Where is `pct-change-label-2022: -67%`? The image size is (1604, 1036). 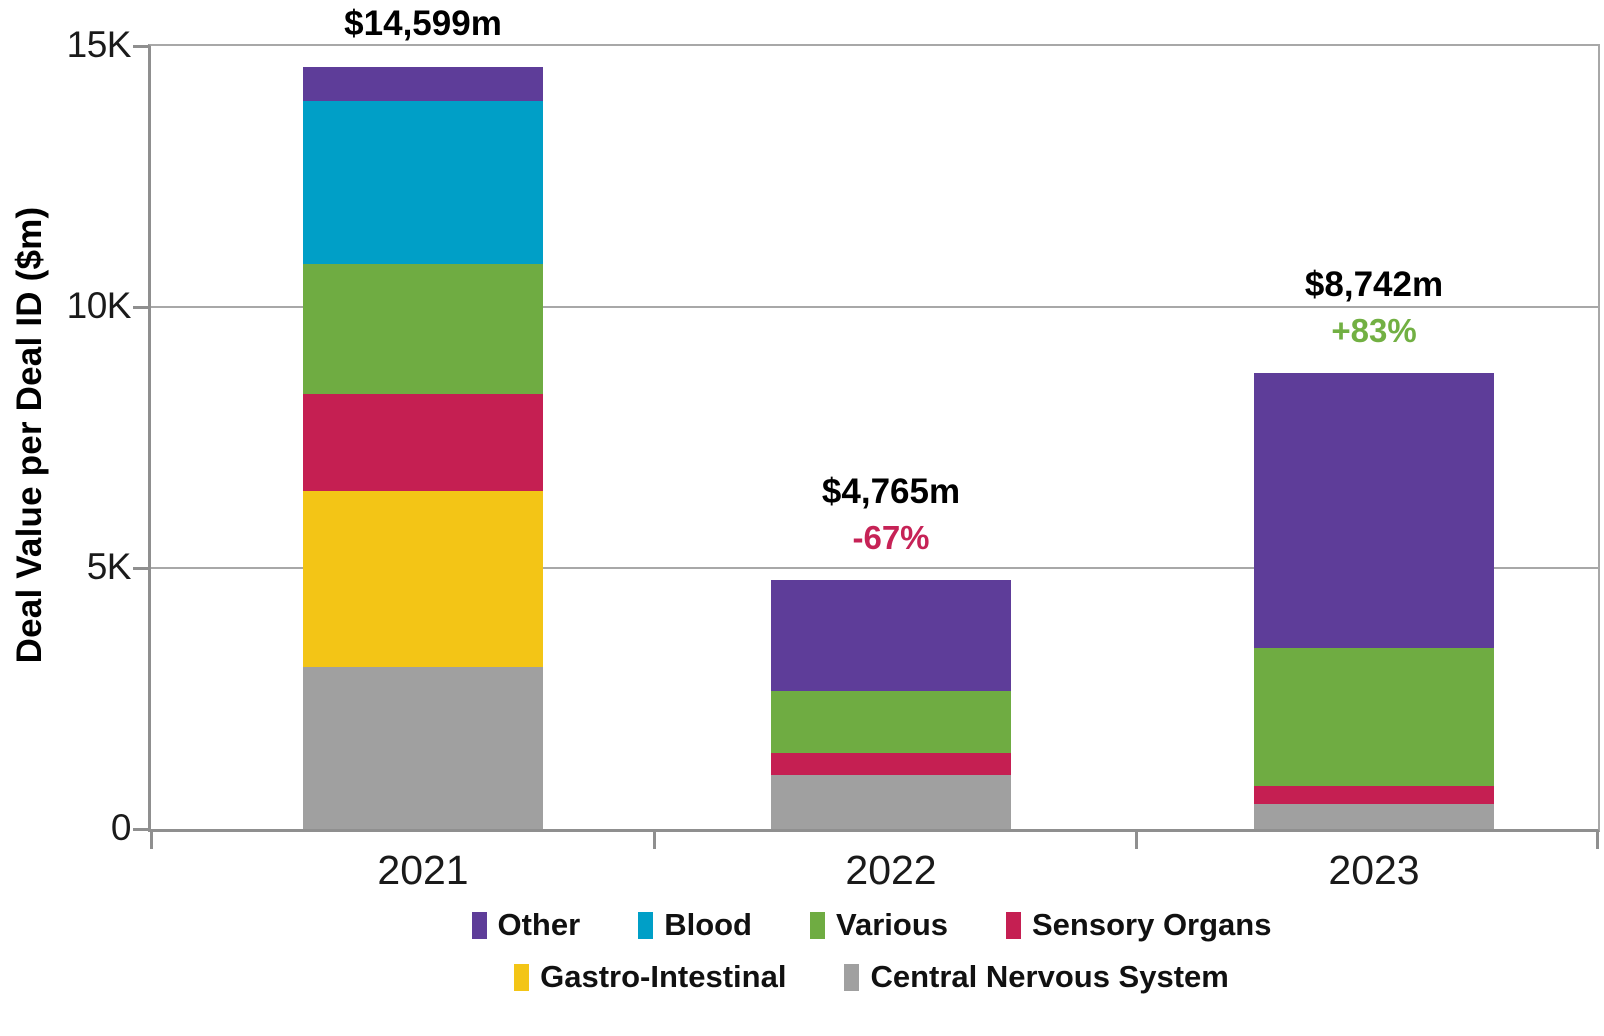 pct-change-label-2022: -67% is located at coordinates (891, 538).